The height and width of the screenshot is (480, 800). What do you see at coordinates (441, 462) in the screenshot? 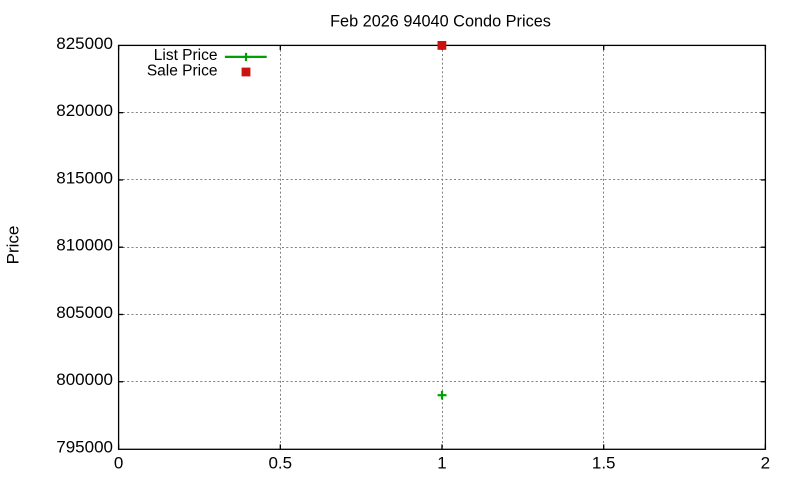
I see `svg-text: 1` at bounding box center [441, 462].